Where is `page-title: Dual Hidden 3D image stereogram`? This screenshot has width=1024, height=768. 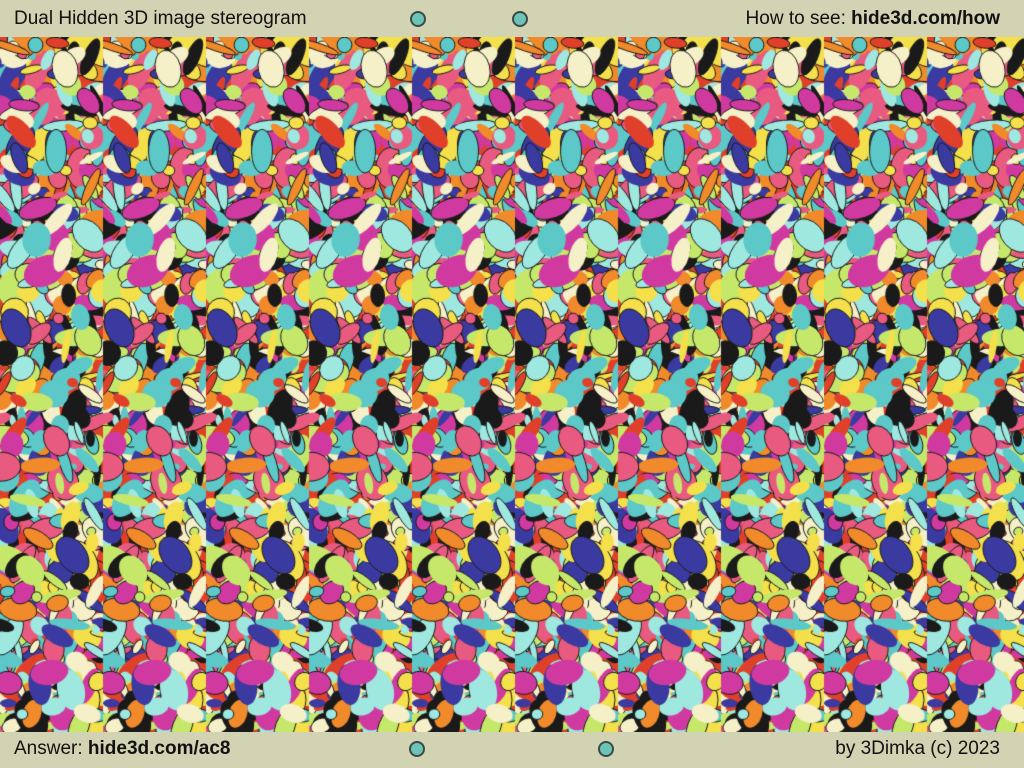 page-title: Dual Hidden 3D image stereogram is located at coordinates (160, 18).